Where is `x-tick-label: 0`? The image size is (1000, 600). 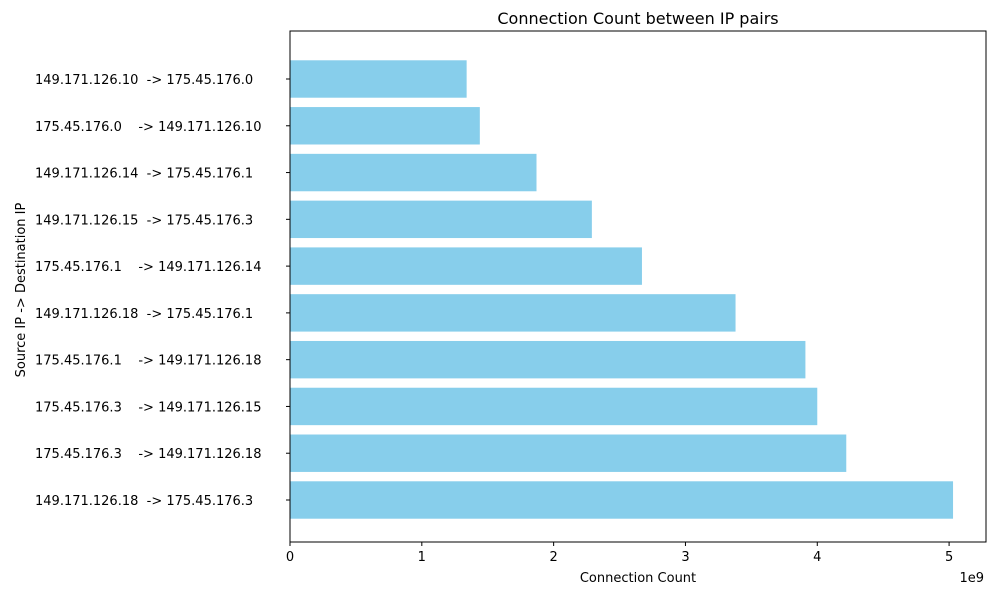 x-tick-label: 0 is located at coordinates (290, 557).